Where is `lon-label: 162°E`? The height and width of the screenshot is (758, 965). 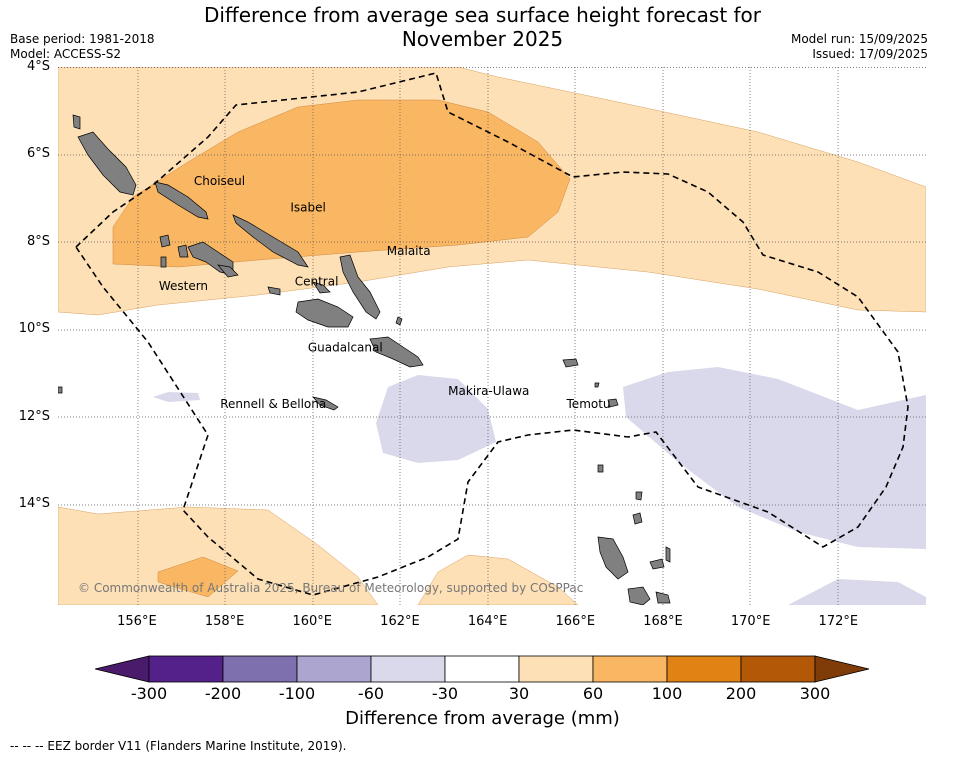 lon-label: 162°E is located at coordinates (400, 621).